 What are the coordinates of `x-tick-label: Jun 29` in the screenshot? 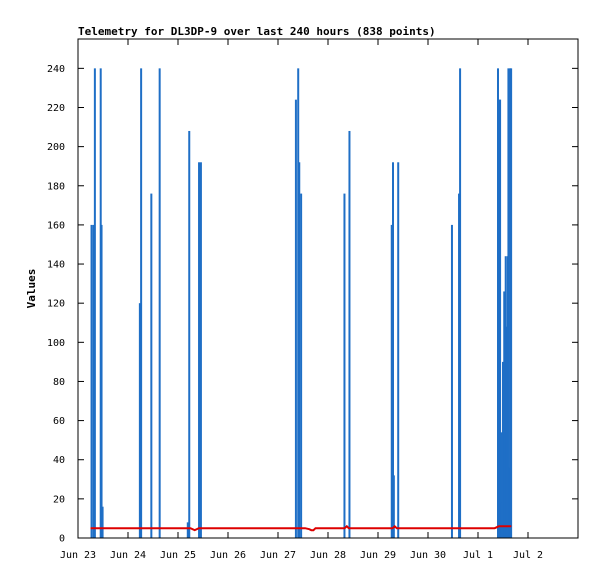 It's located at (378, 555).